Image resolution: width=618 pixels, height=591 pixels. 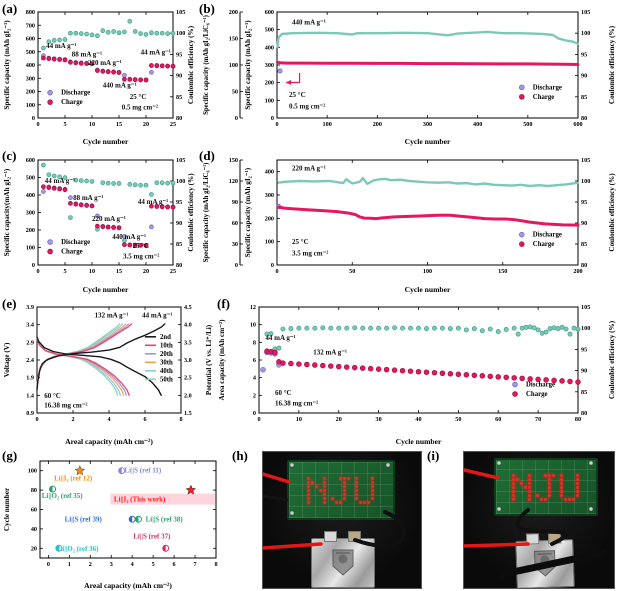 I want to click on svg-text: 10th, so click(x=166, y=345).